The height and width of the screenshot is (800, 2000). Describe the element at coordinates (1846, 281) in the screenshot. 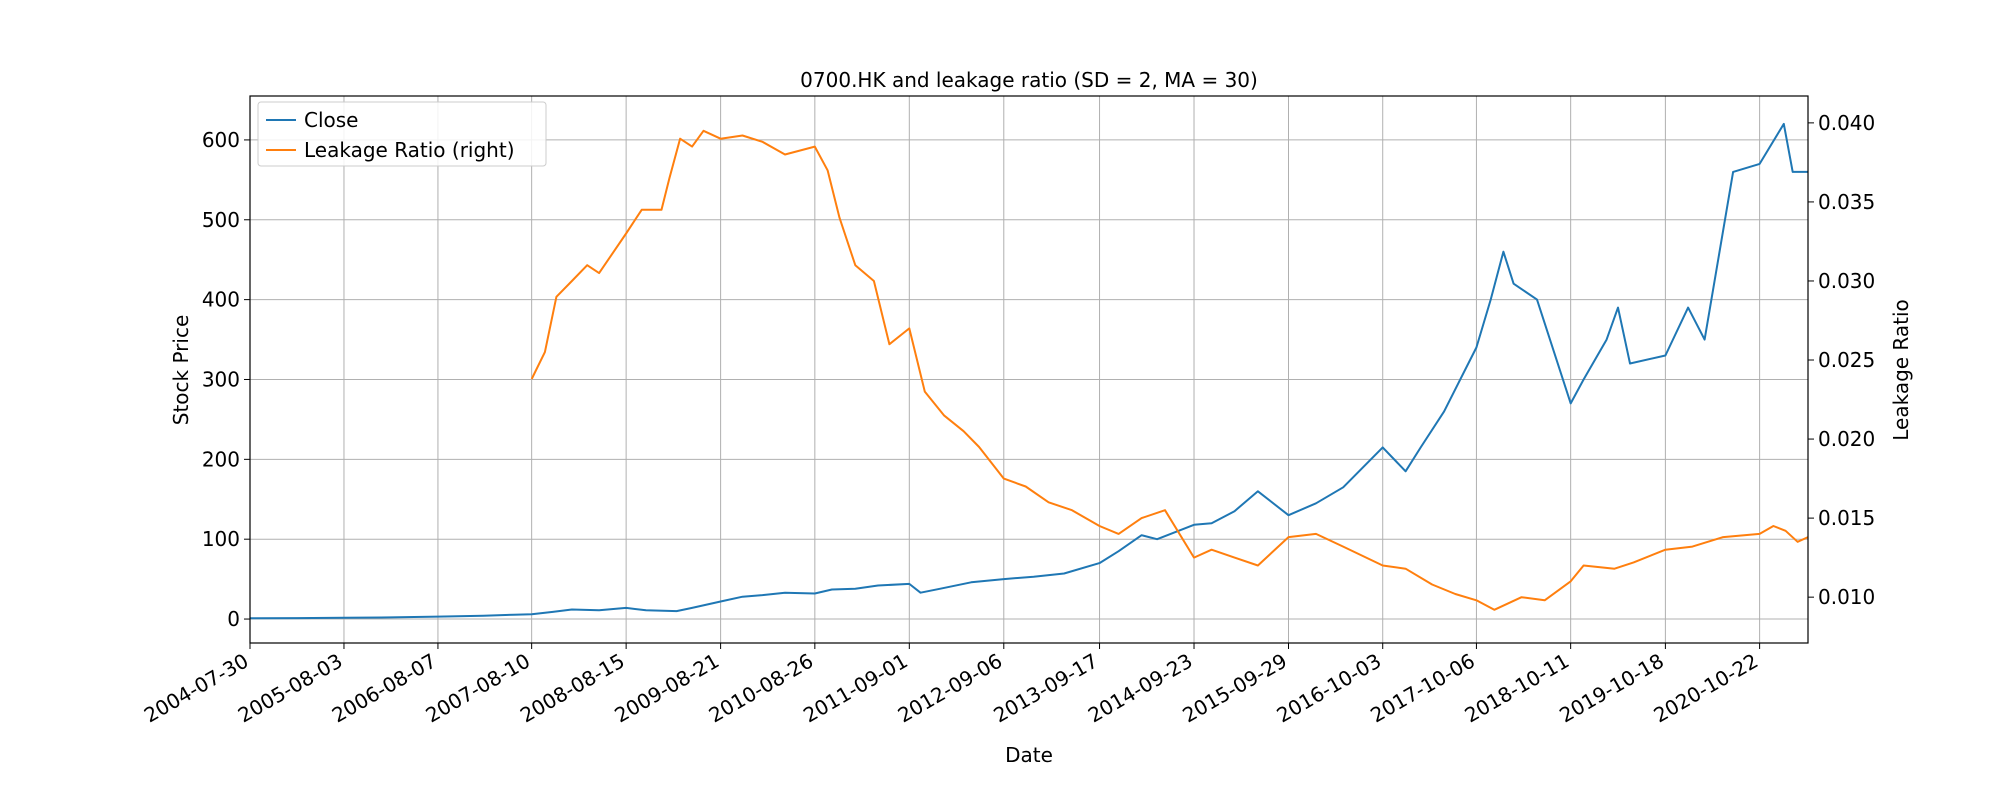

I see `right-tick-label: 0.030` at that location.